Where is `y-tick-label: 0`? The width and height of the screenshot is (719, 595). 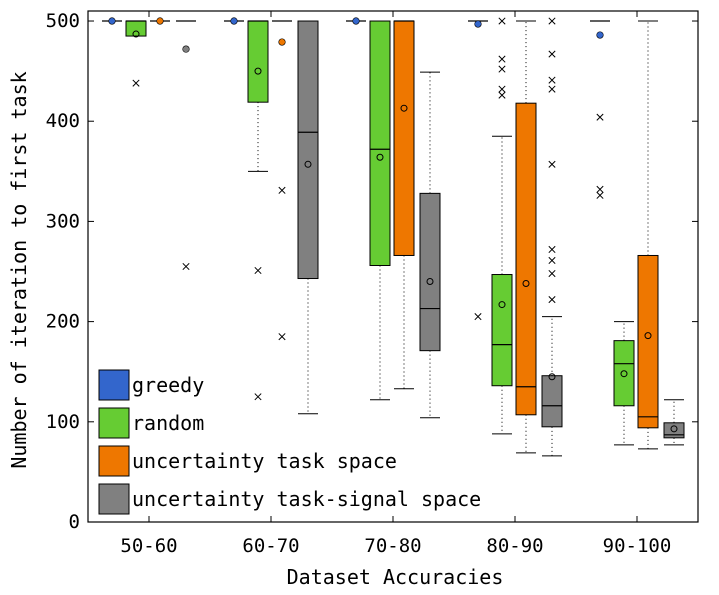 y-tick-label: 0 is located at coordinates (74, 522).